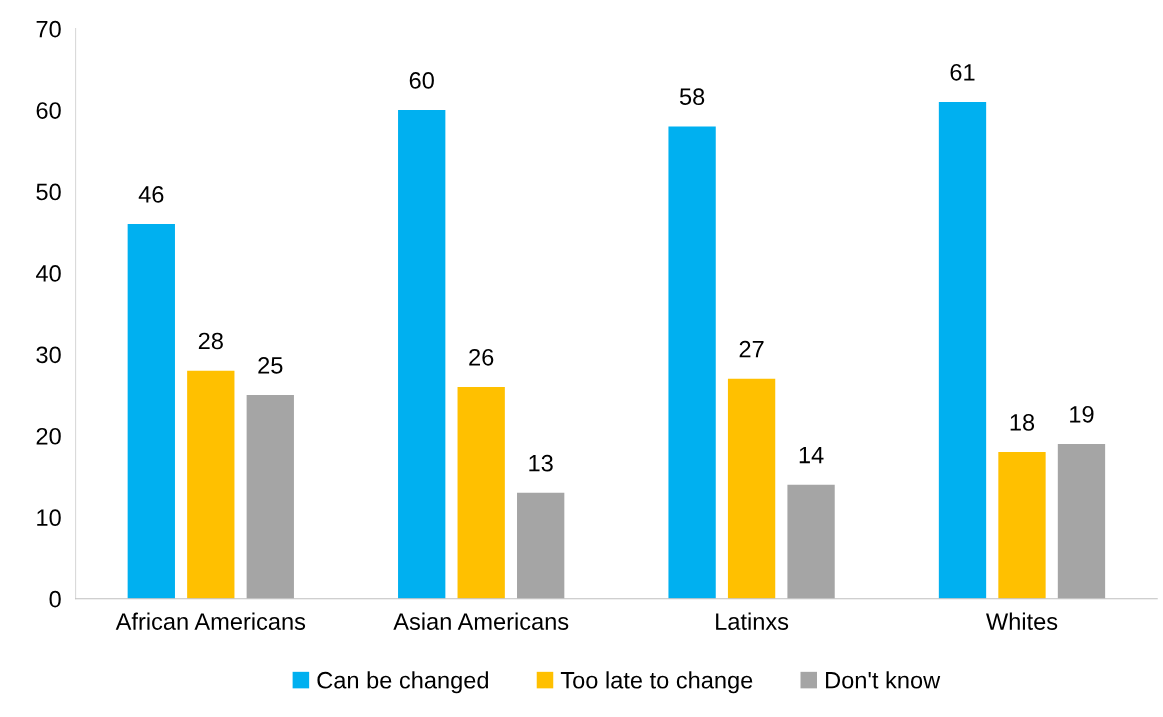 This screenshot has height=717, width=1163. What do you see at coordinates (692, 97) in the screenshot?
I see `data-label: 58` at bounding box center [692, 97].